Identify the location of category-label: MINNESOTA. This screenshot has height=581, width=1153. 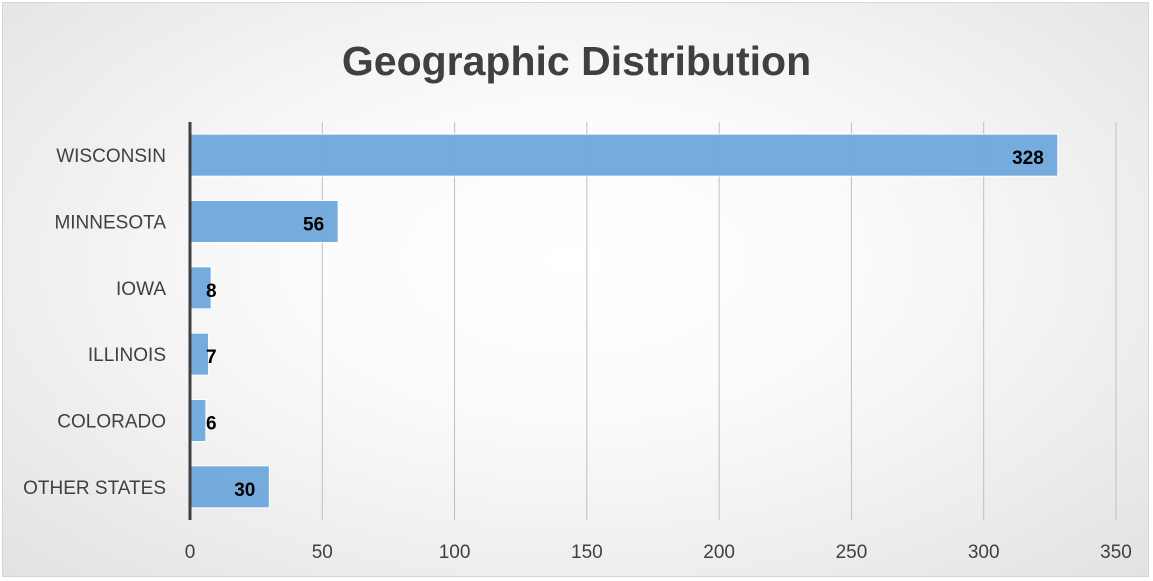
(110, 223).